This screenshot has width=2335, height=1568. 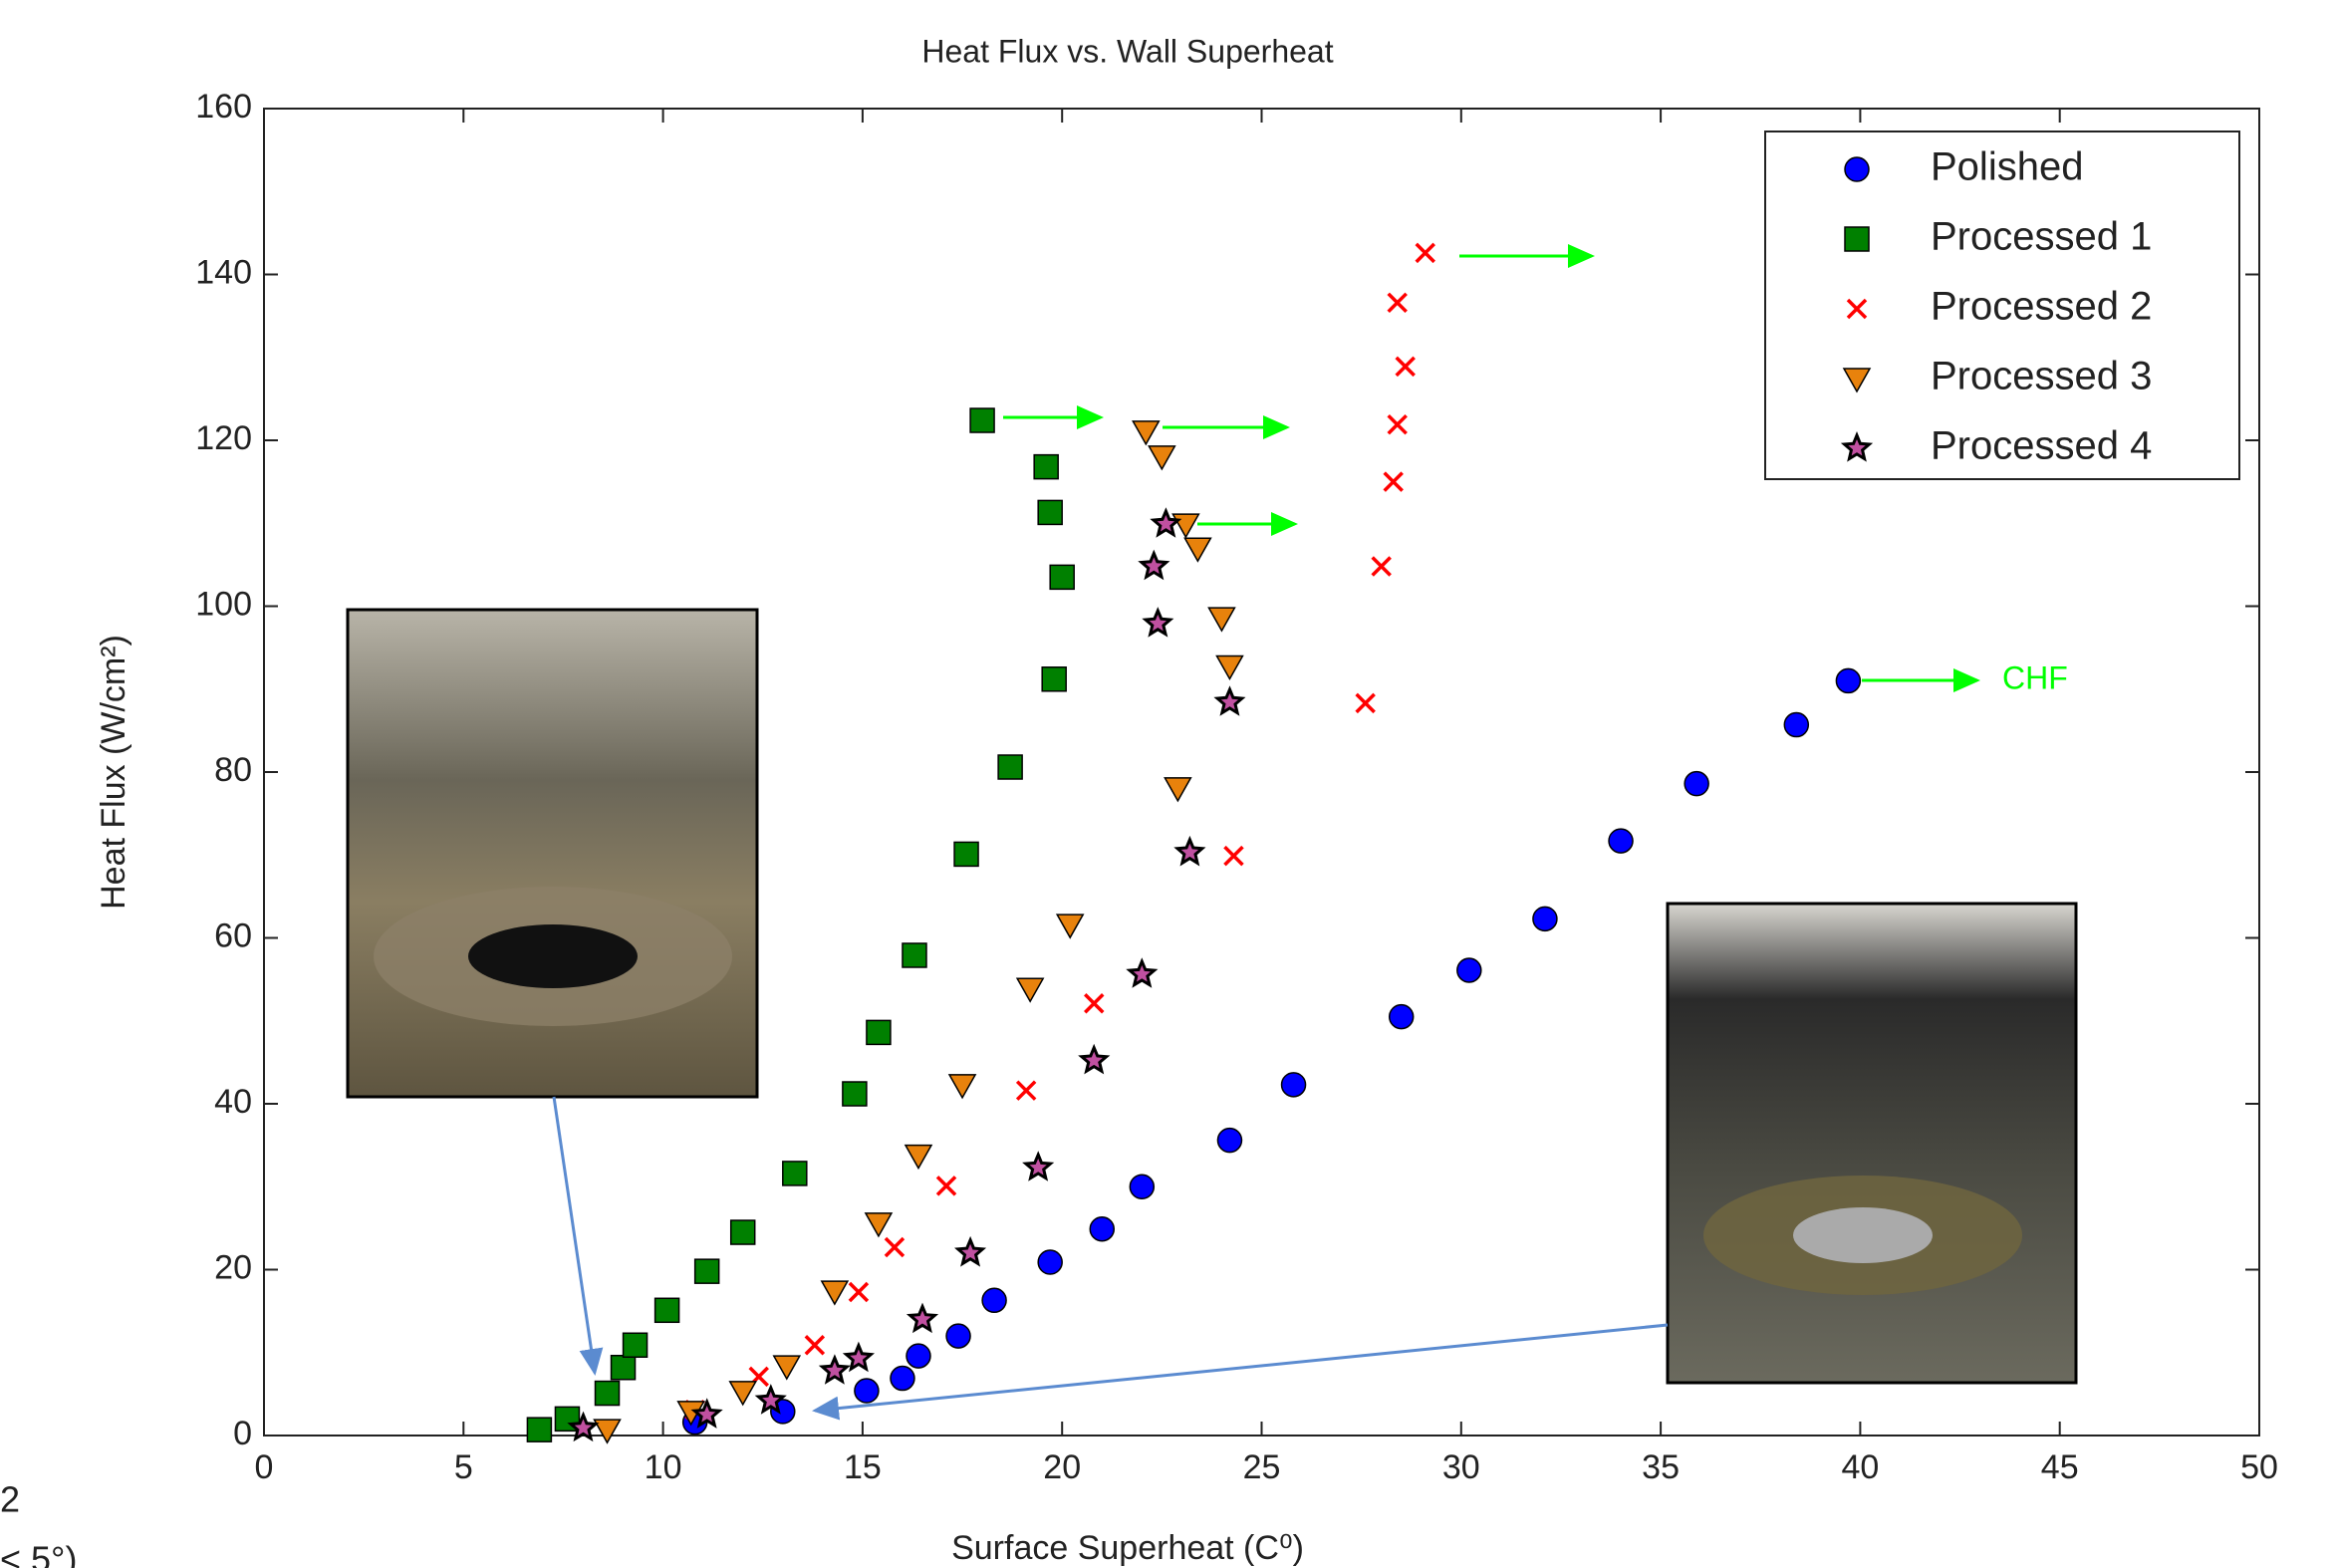 I want to click on x-tick-label: 5, so click(x=463, y=1467).